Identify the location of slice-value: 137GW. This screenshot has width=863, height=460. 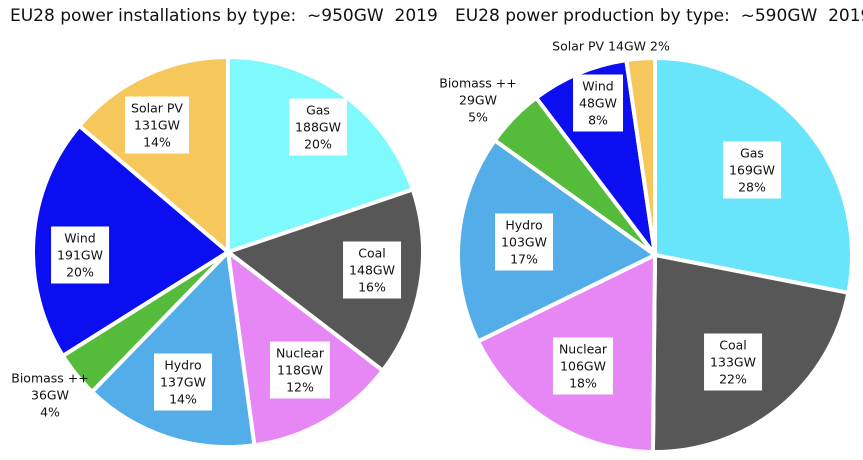
(183, 382).